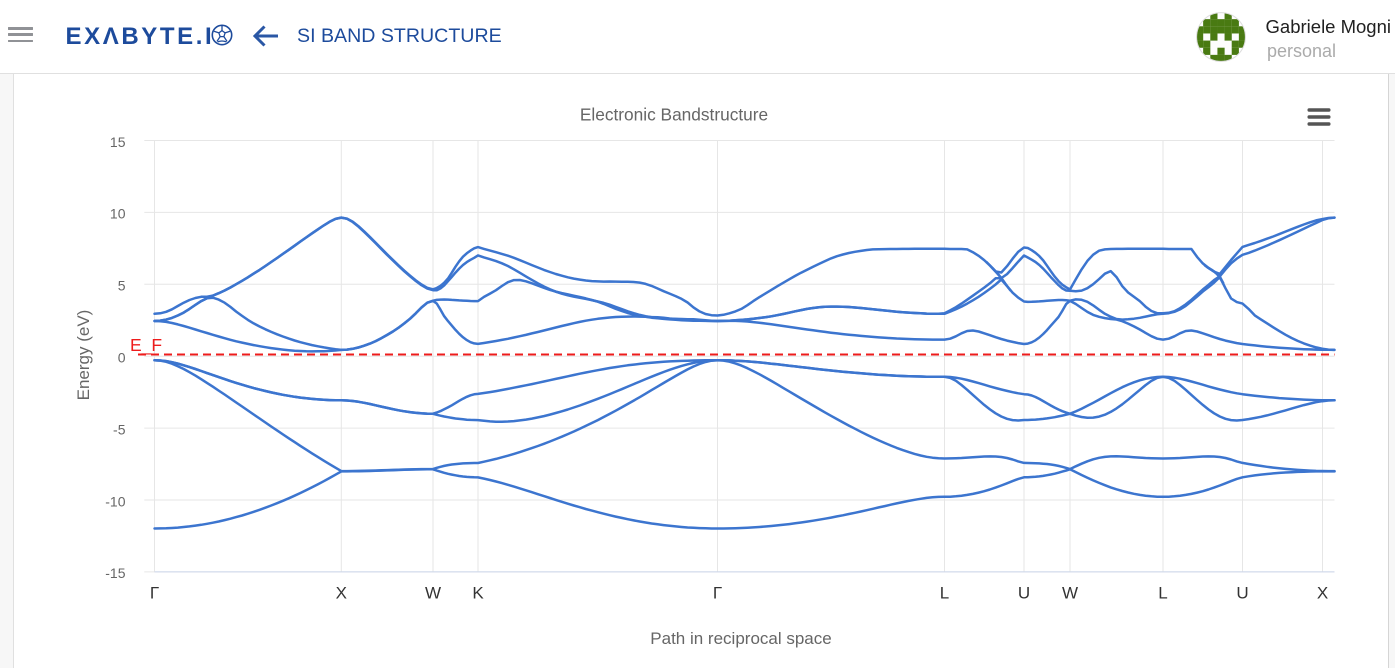 This screenshot has height=668, width=1395. I want to click on svg-text: -5, so click(119, 429).